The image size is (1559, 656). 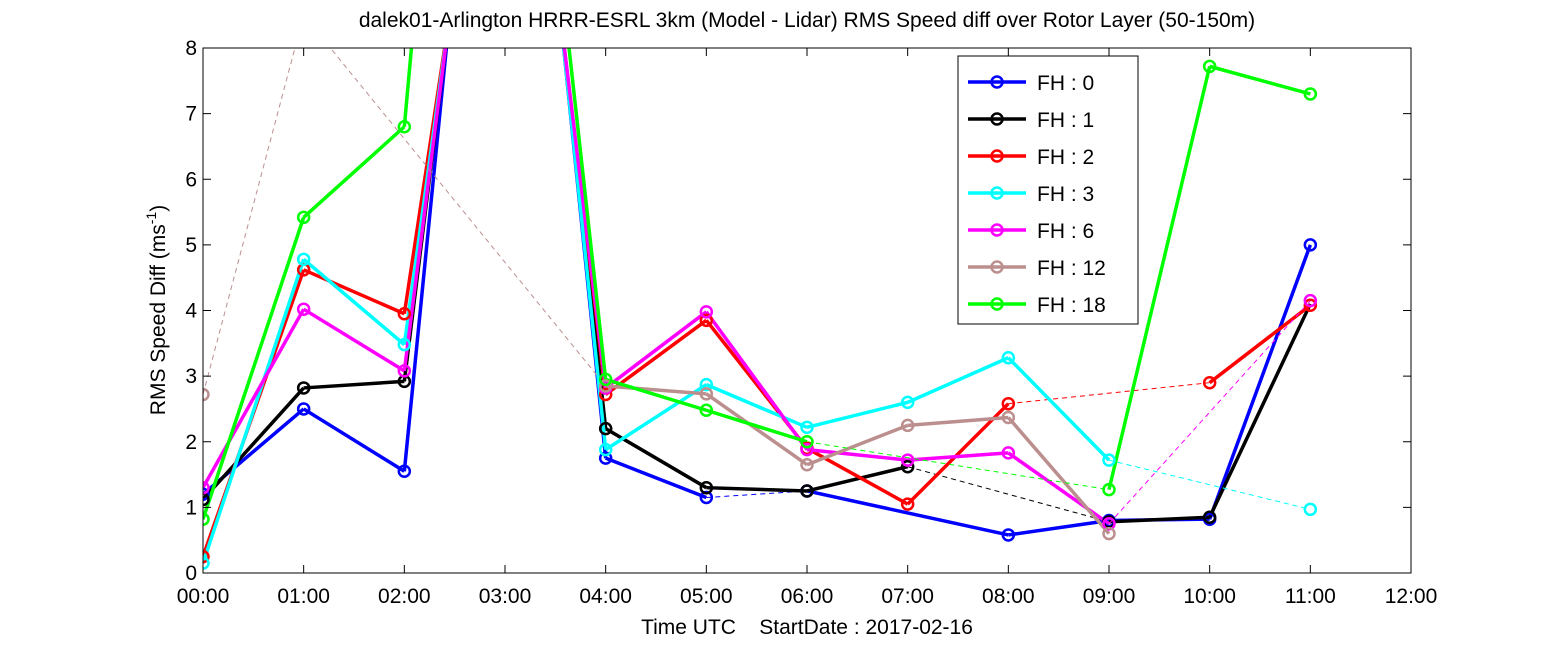 What do you see at coordinates (191, 48) in the screenshot?
I see `y-tick-label: 8` at bounding box center [191, 48].